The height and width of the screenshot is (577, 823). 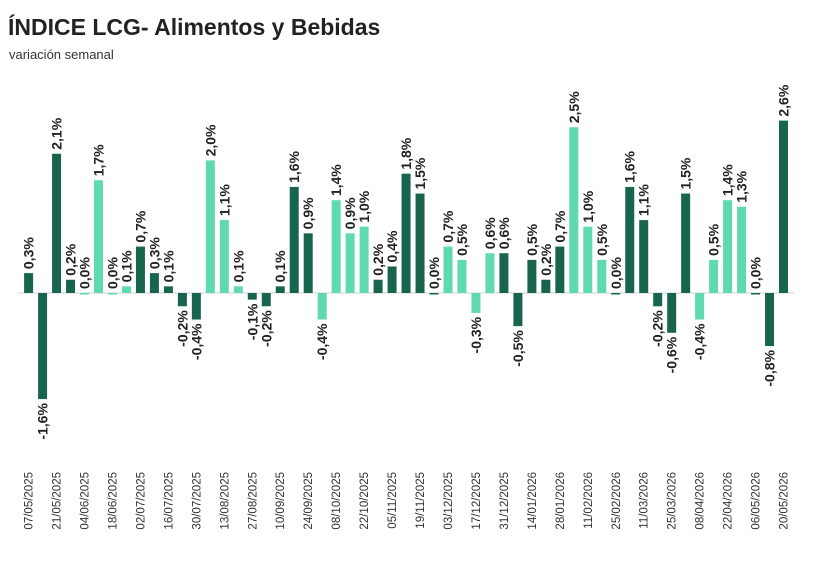 What do you see at coordinates (210, 226) in the screenshot?
I see `bar-06/08/2025` at bounding box center [210, 226].